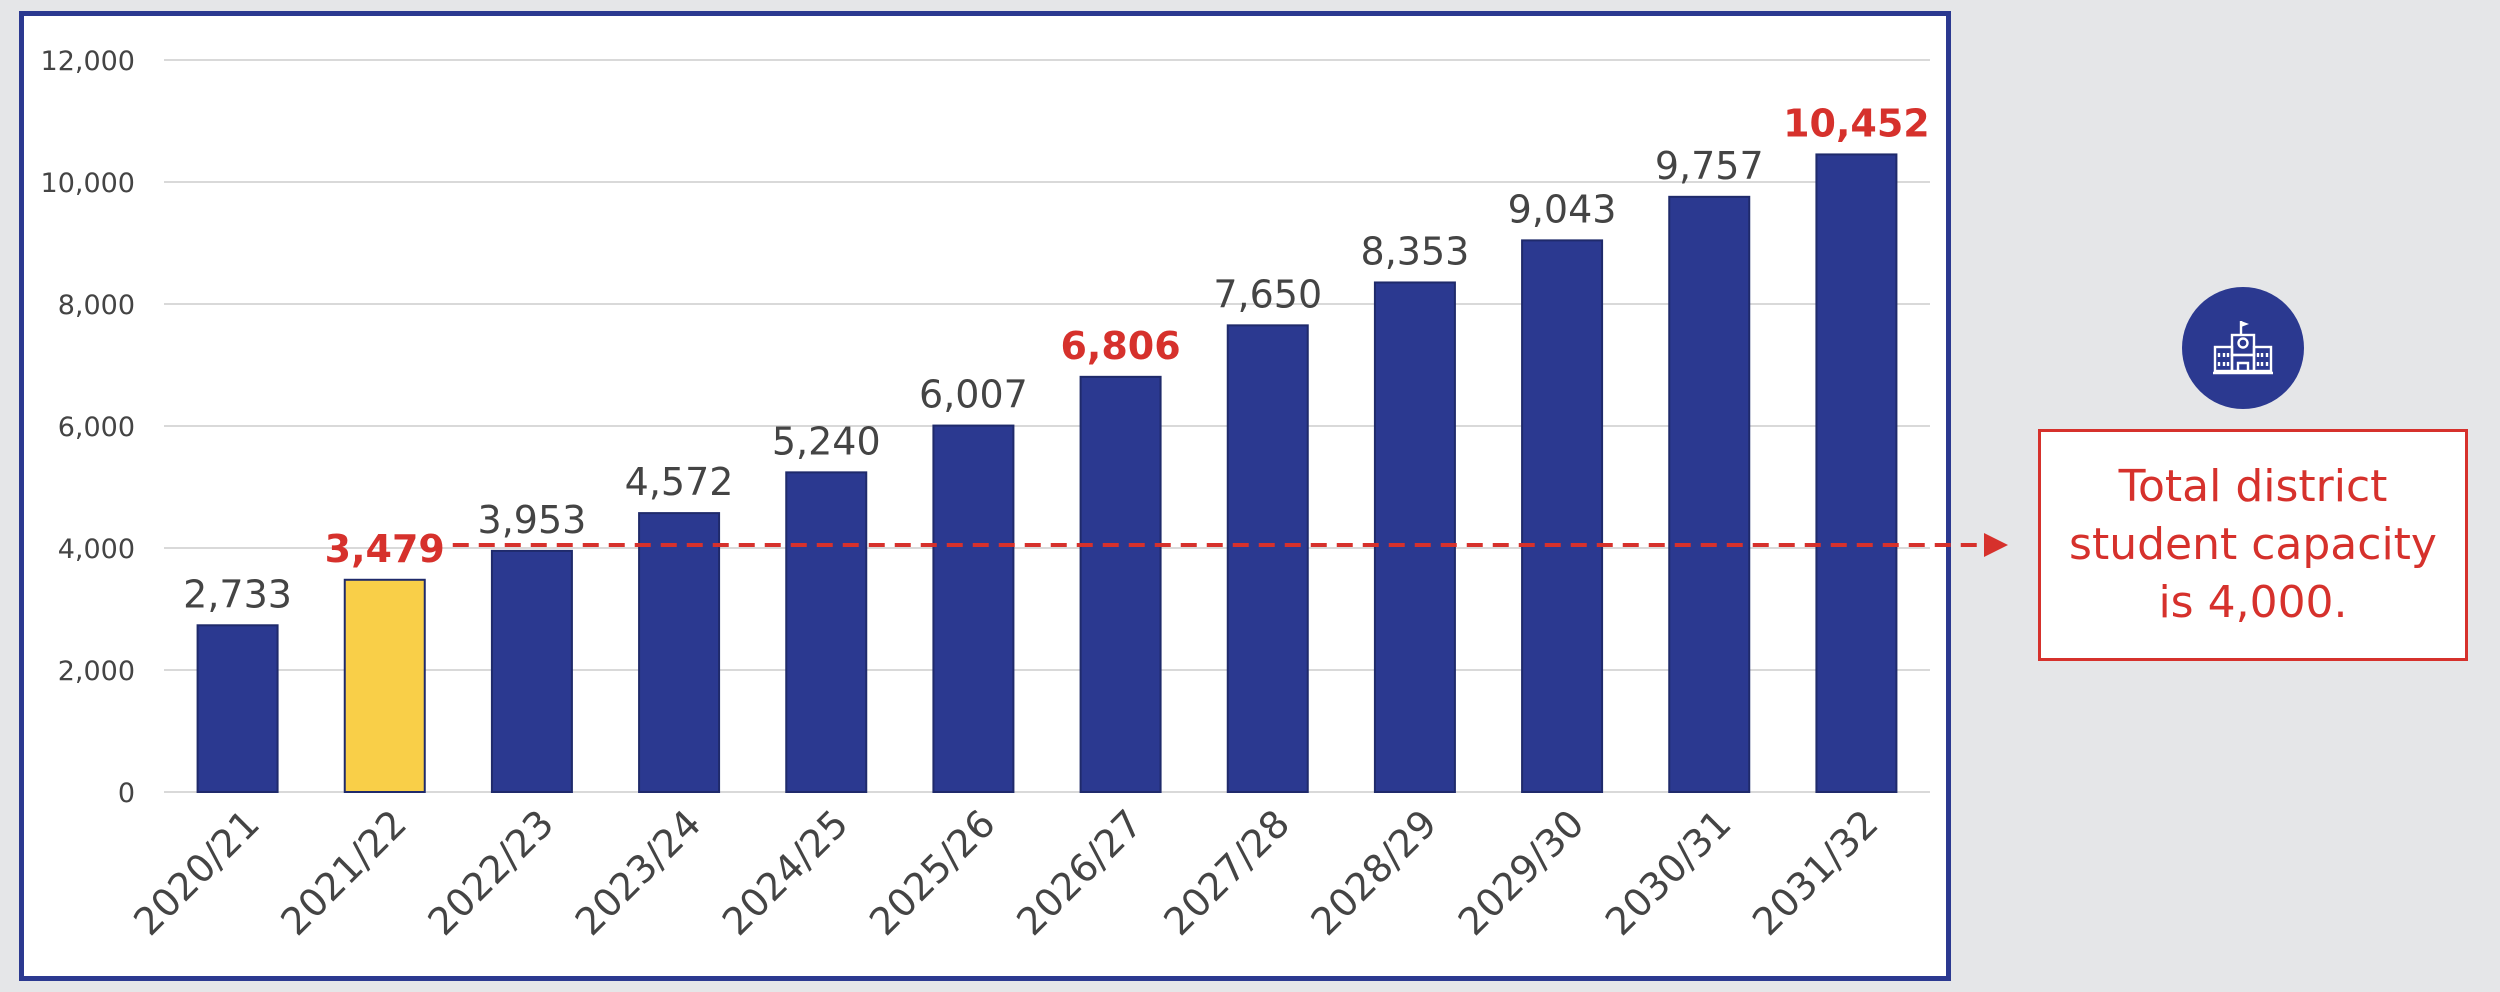  I want to click on data-label: 6,806, so click(1120, 346).